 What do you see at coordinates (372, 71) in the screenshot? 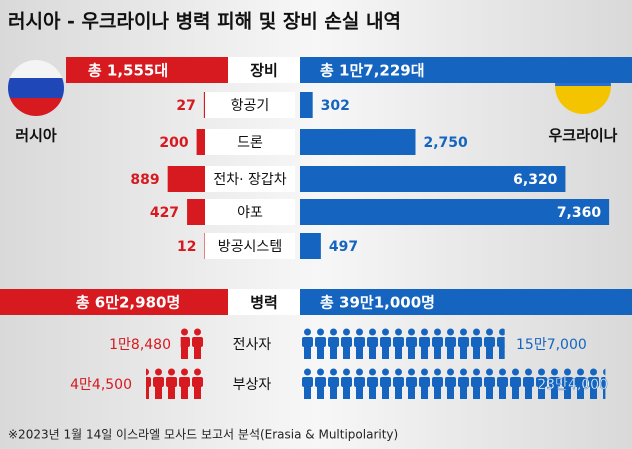
I see `right-total: 총 1만7,229대` at bounding box center [372, 71].